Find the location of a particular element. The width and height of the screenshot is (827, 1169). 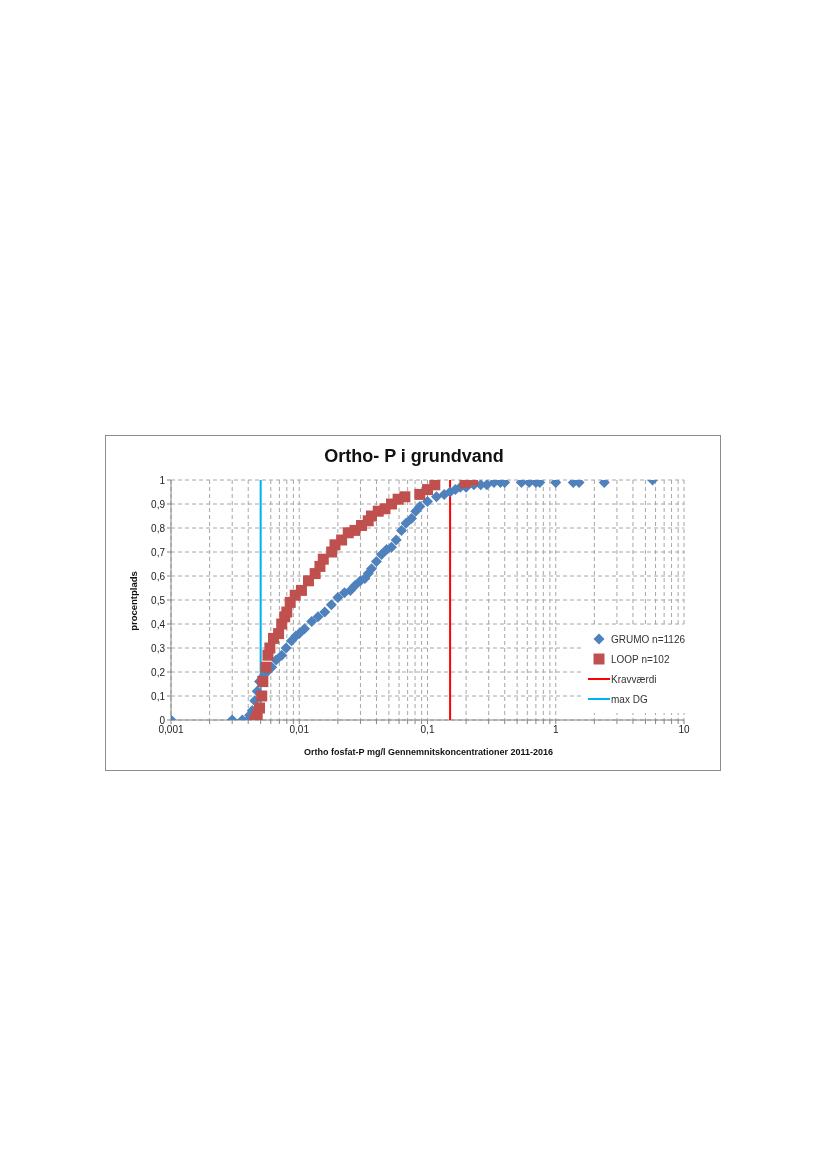

y-tick-label: 0,7 is located at coordinates (158, 552).